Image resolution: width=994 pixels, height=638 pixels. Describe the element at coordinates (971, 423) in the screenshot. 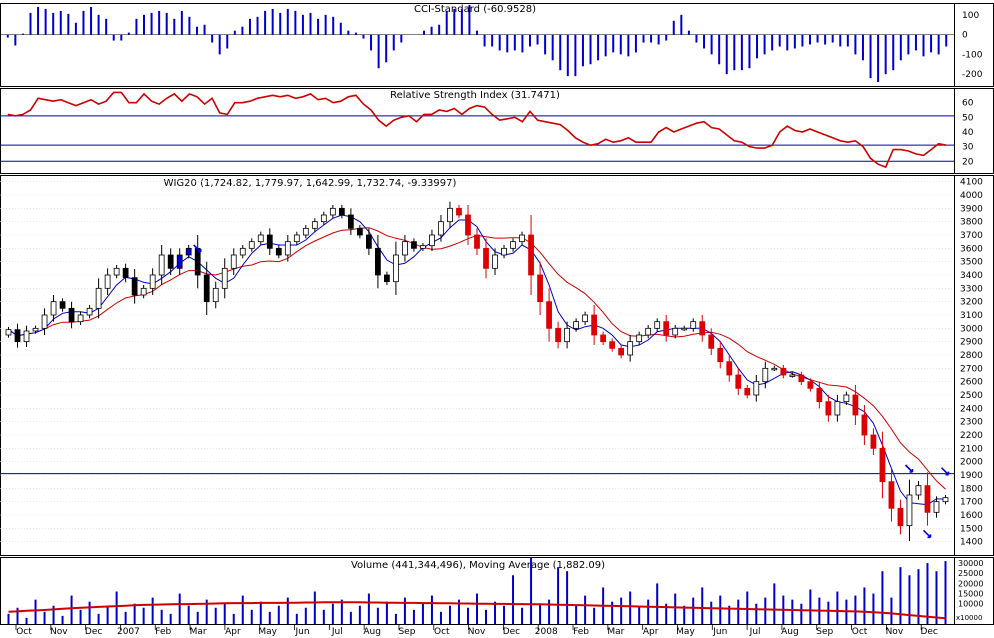

I see `price-tick-label: 2300` at that location.